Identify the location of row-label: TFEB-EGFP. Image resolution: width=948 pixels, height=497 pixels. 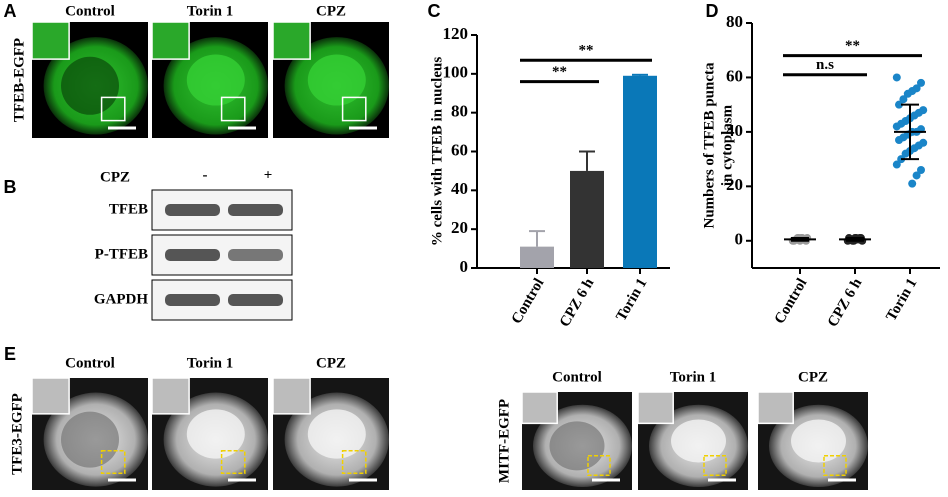
(19, 80).